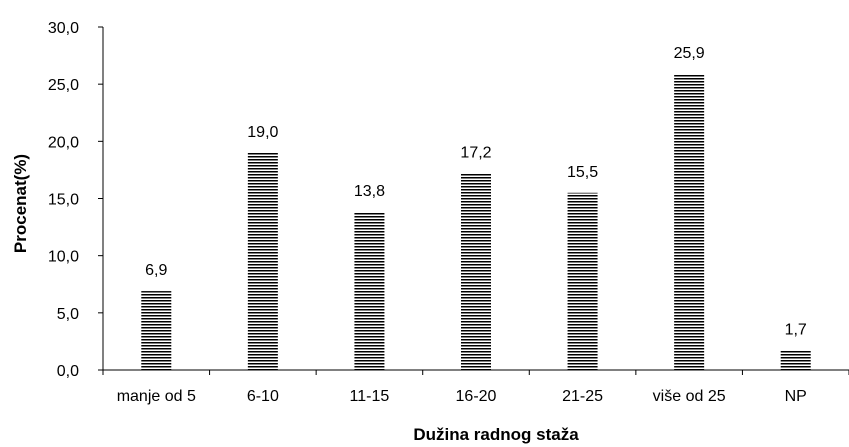 This screenshot has width=849, height=447. I want to click on y-tick-label: 10,0, so click(63, 257).